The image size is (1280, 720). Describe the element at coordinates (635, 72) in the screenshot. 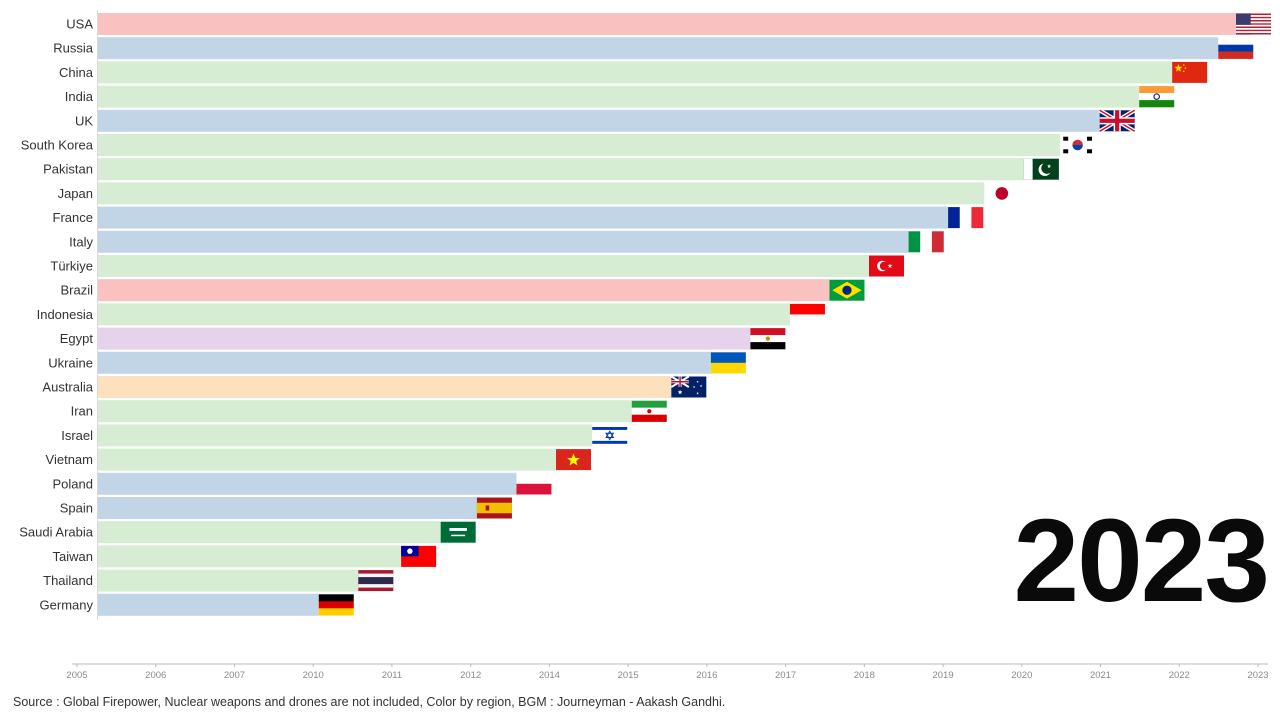

I see `bar-china` at that location.